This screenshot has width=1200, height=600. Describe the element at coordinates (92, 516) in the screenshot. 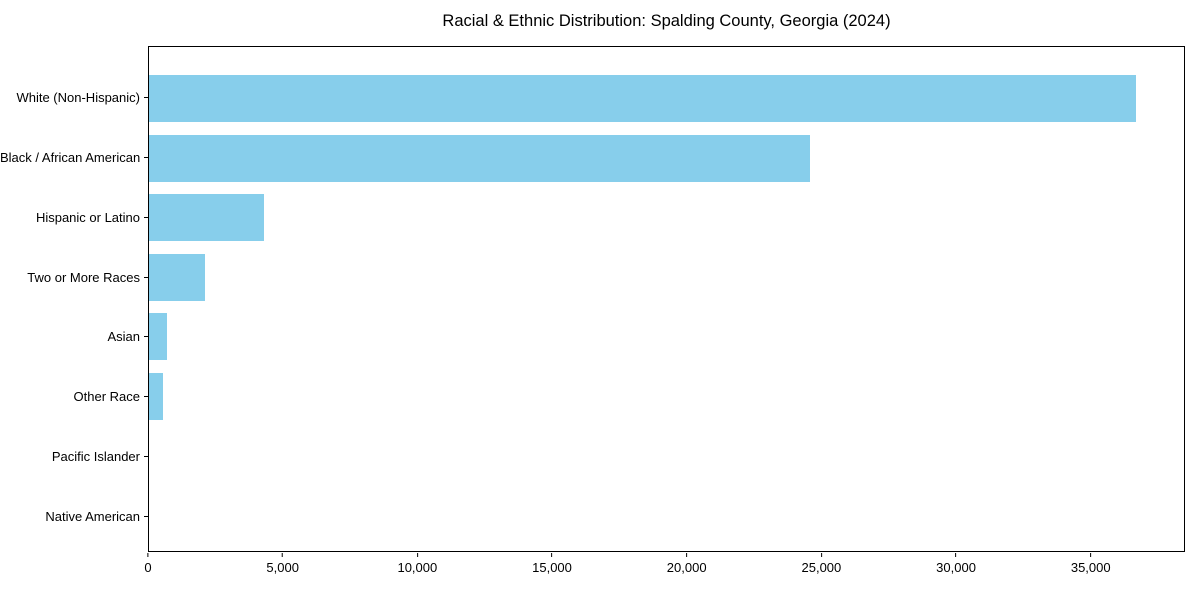

I see `y-axis-label-native-american: Native American` at that location.